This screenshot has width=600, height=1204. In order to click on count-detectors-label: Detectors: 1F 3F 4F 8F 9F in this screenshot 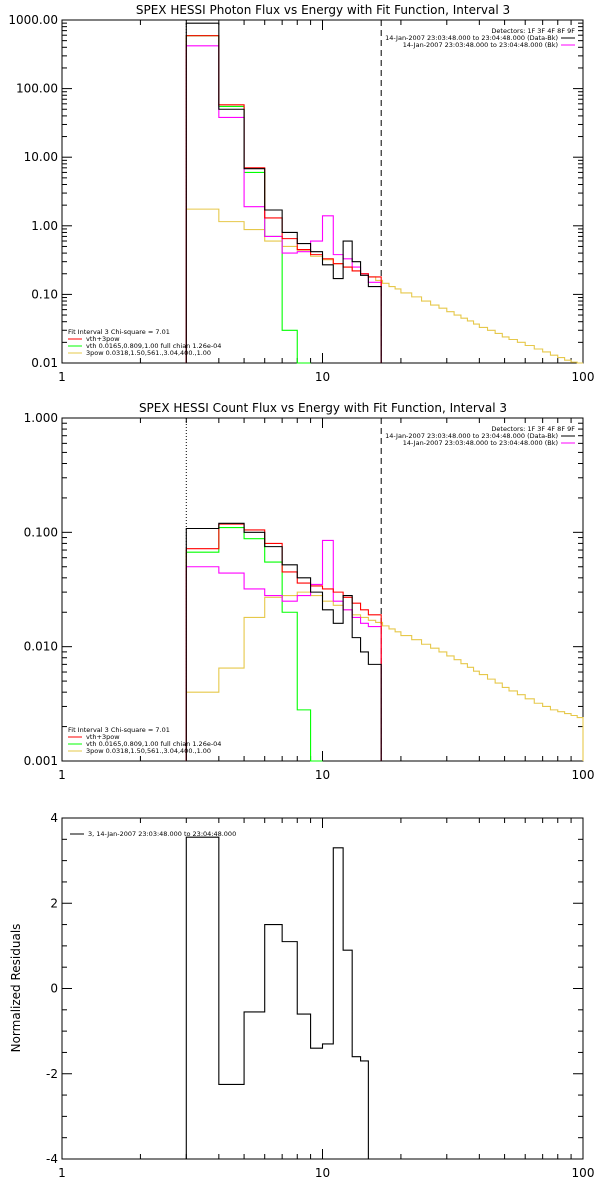, I will do `click(533, 429)`.